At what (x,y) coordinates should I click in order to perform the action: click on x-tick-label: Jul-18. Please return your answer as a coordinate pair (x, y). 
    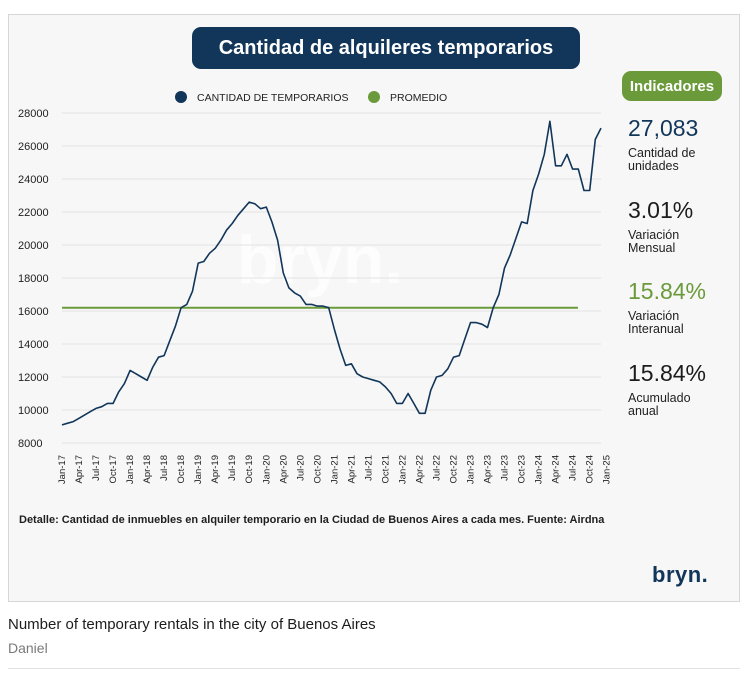
    Looking at the image, I should click on (164, 468).